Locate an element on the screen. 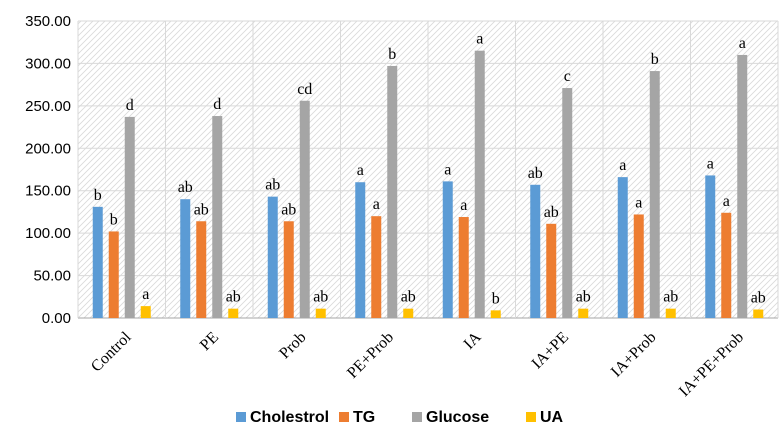 This screenshot has height=439, width=782. x-tick-label: Prob is located at coordinates (292, 345).